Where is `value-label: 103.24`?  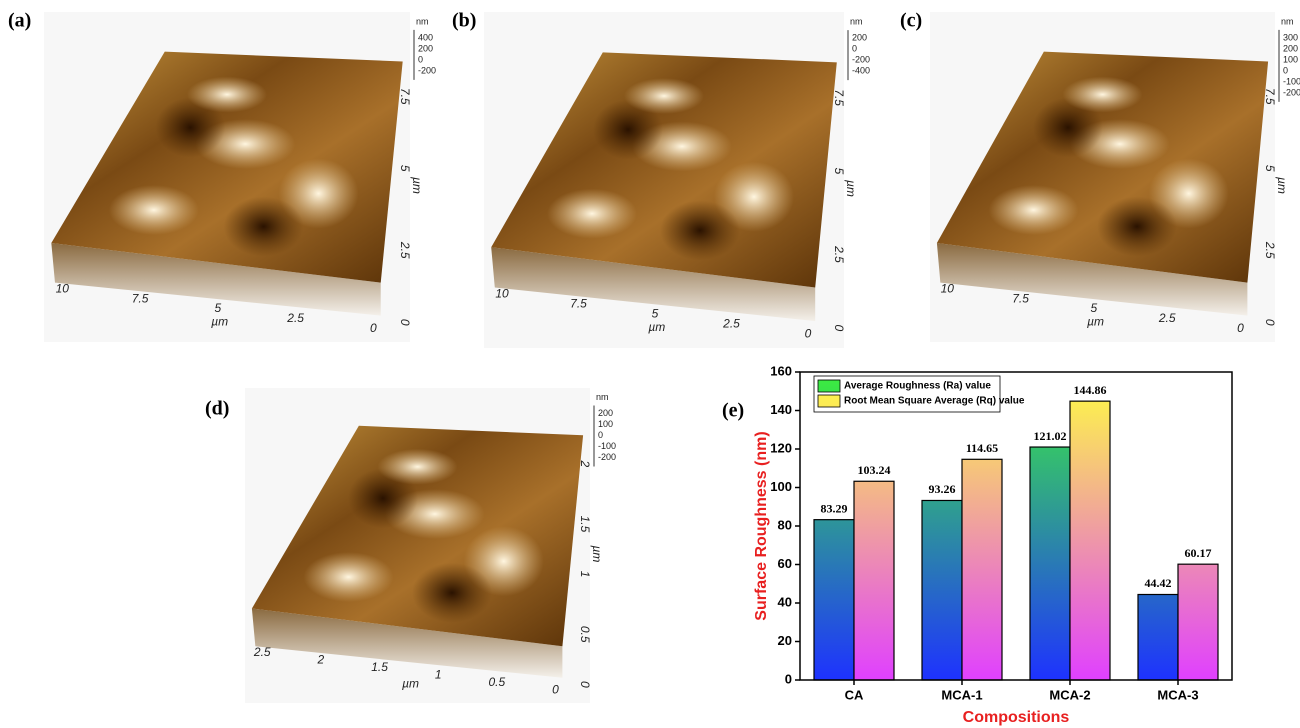
value-label: 103.24 is located at coordinates (874, 470).